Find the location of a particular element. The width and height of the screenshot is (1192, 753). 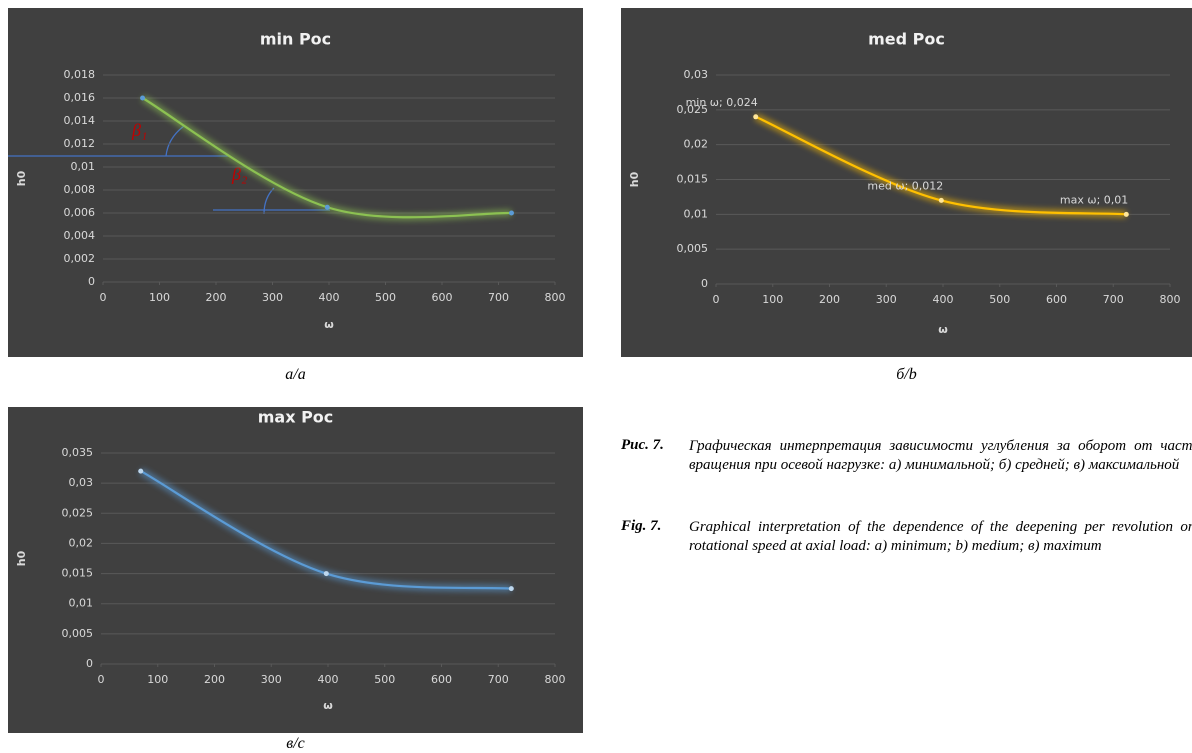

data-label: min ω; 0,024 is located at coordinates (722, 102).